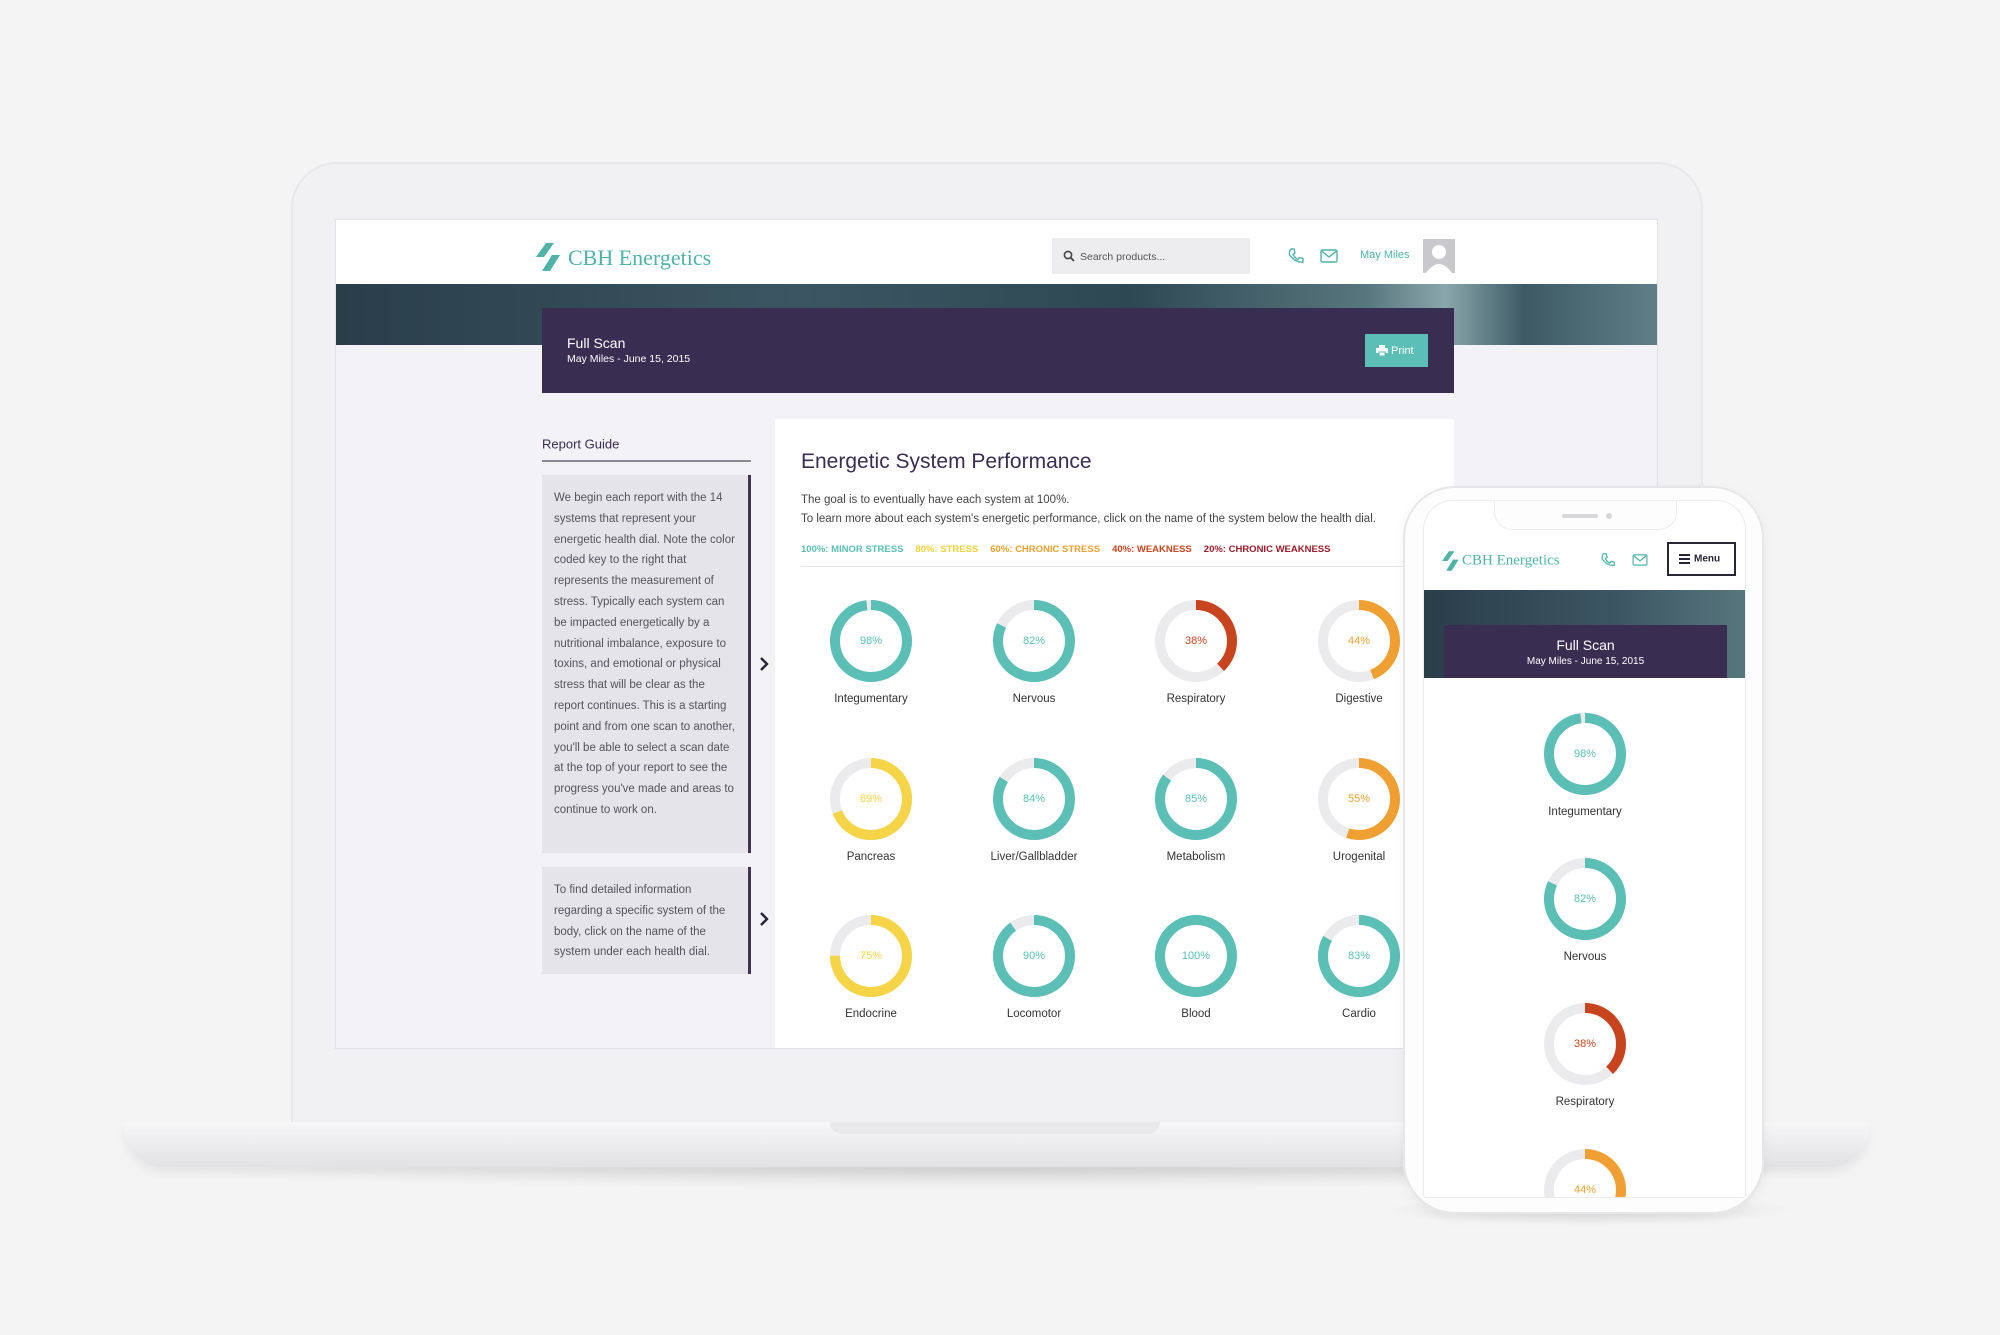 This screenshot has width=2000, height=1335. What do you see at coordinates (1069, 256) in the screenshot?
I see `search-icon` at bounding box center [1069, 256].